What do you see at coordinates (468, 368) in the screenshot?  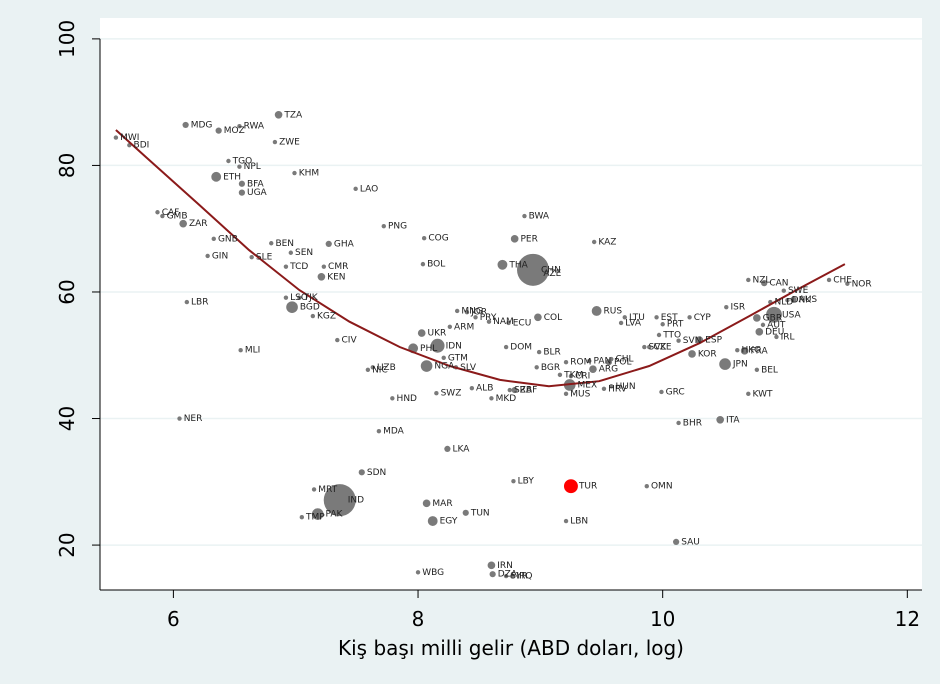 I see `point-label: SLV` at bounding box center [468, 368].